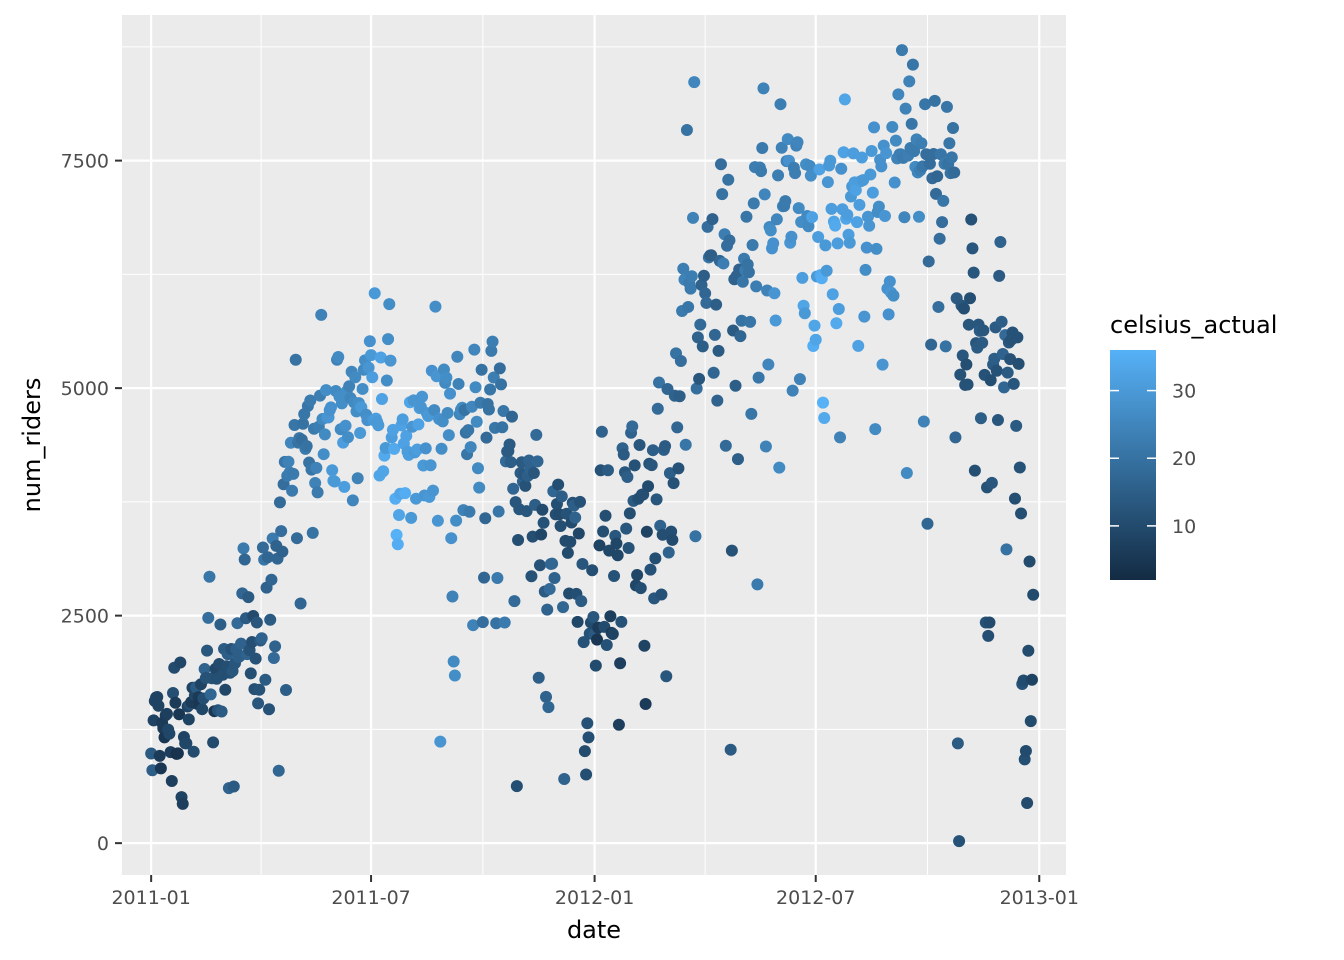 Image resolution: width=1344 pixels, height=960 pixels. Describe the element at coordinates (594, 930) in the screenshot. I see `x-axis-title: date` at that location.